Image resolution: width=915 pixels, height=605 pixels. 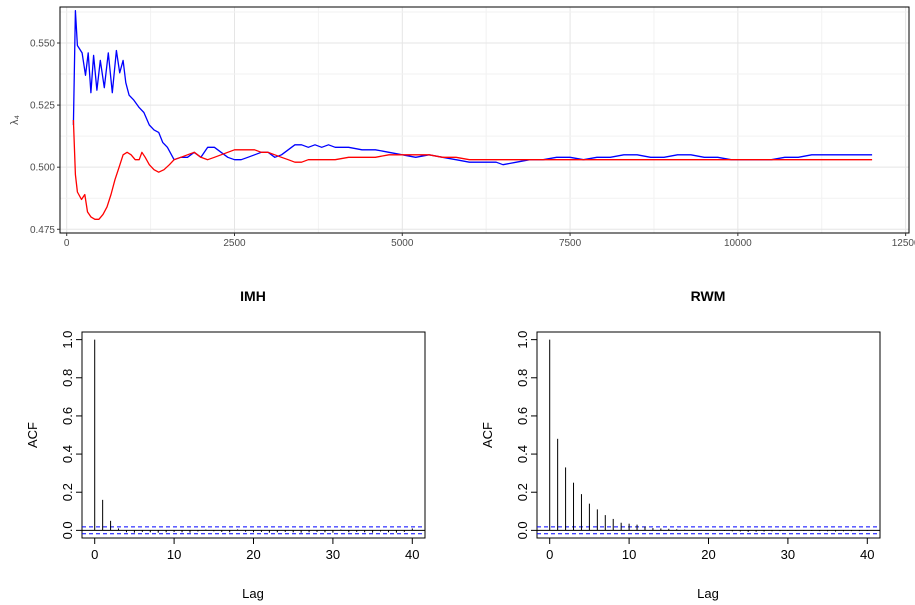 I want to click on acf-rwm-title: RWM, so click(x=708, y=296).